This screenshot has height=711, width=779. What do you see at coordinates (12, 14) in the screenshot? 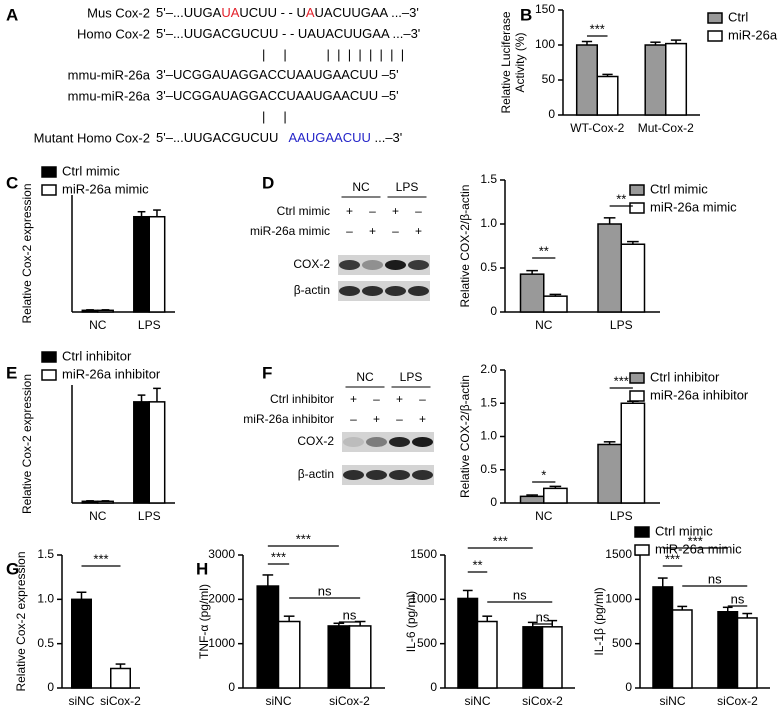
I see `panel-label: A` at bounding box center [12, 14].